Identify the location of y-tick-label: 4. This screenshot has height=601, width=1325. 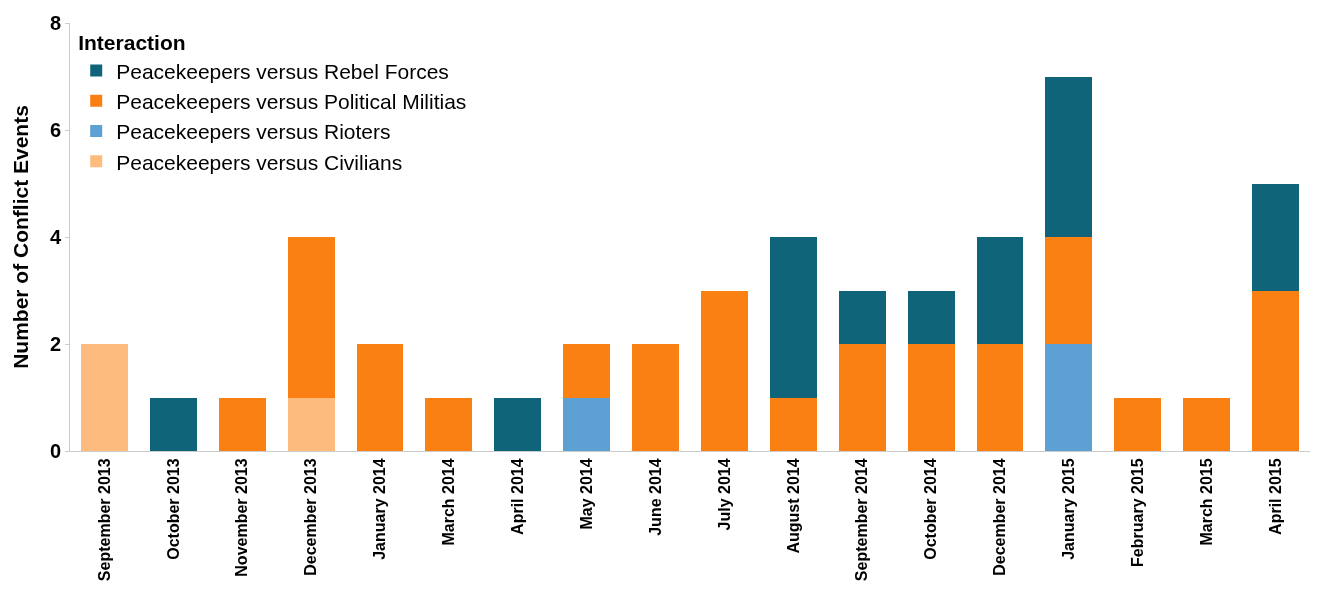
(55, 237).